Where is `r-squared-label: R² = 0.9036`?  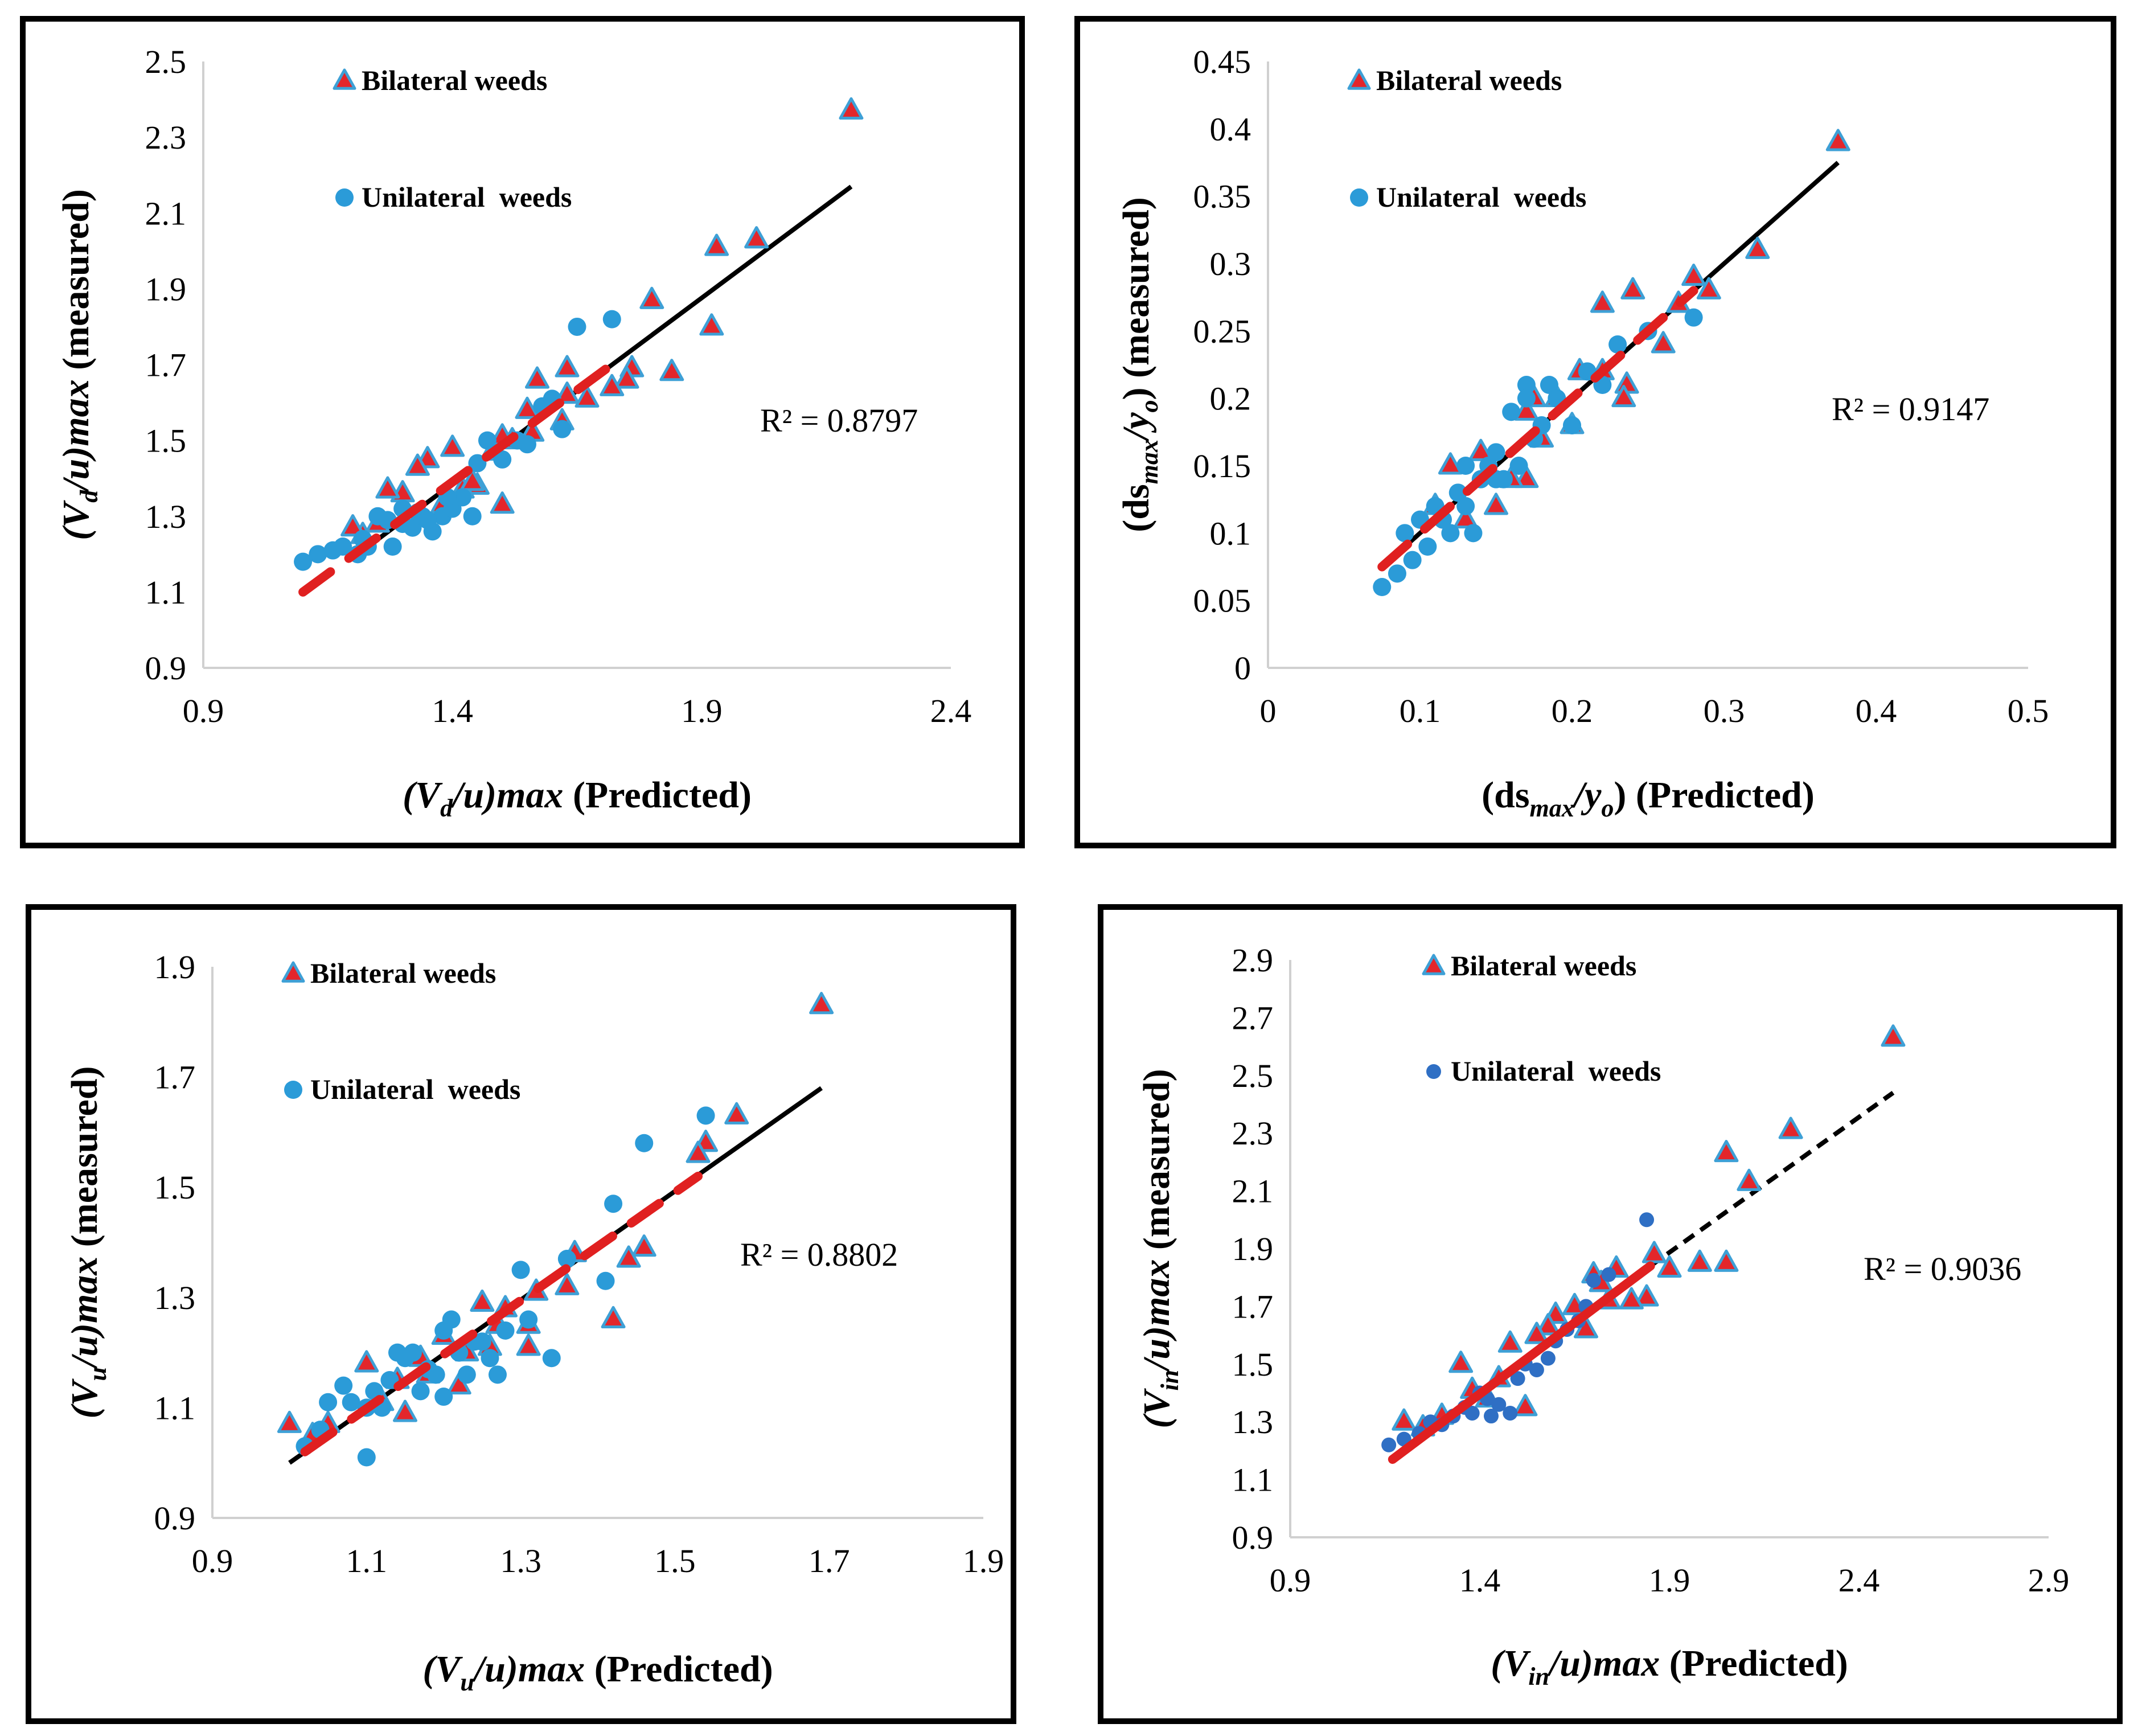
r-squared-label: R² = 0.9036 is located at coordinates (1942, 1268).